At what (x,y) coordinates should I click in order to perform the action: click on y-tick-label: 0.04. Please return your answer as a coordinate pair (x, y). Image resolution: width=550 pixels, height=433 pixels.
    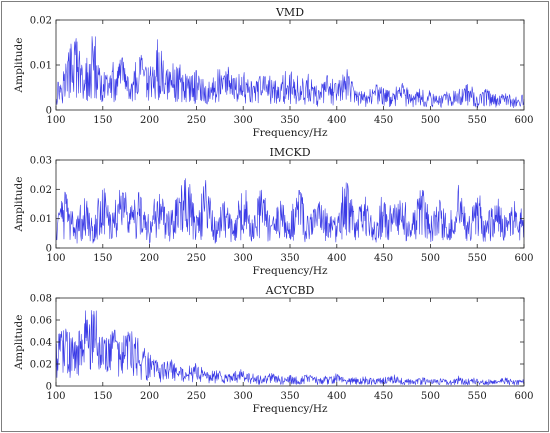
    Looking at the image, I should click on (41, 343).